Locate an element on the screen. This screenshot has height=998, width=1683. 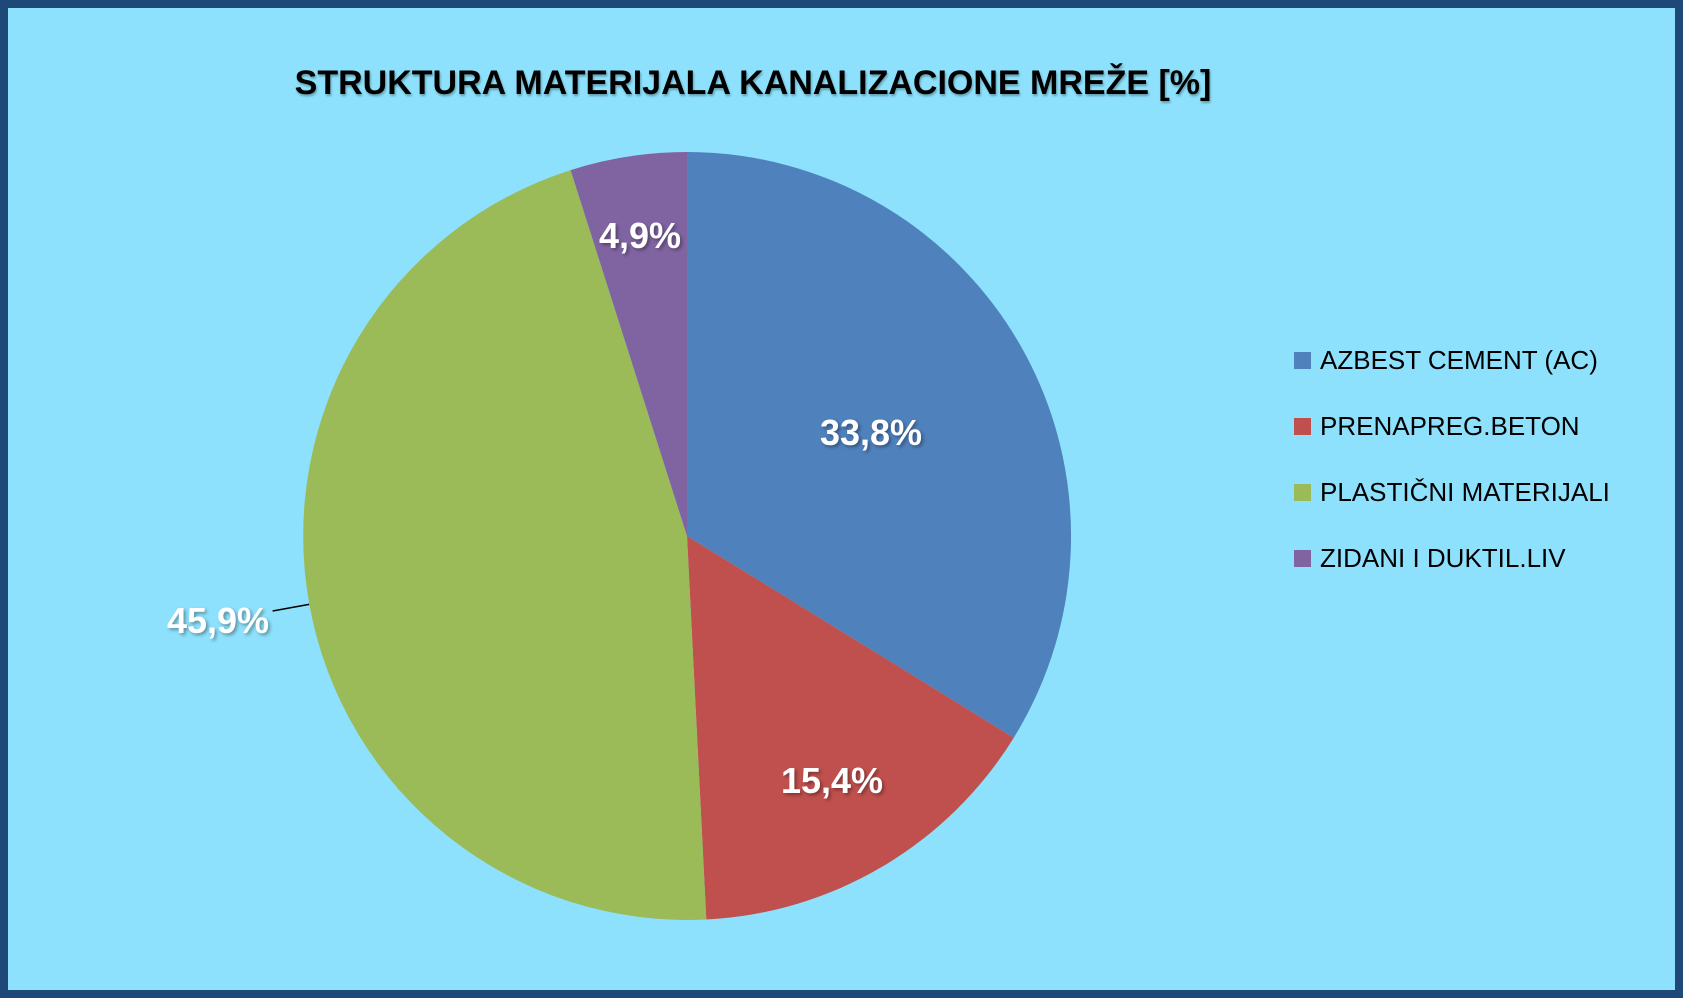
legend-label-plasticni-materijali: PLASTIČNI MATERIJALI is located at coordinates (1465, 491).